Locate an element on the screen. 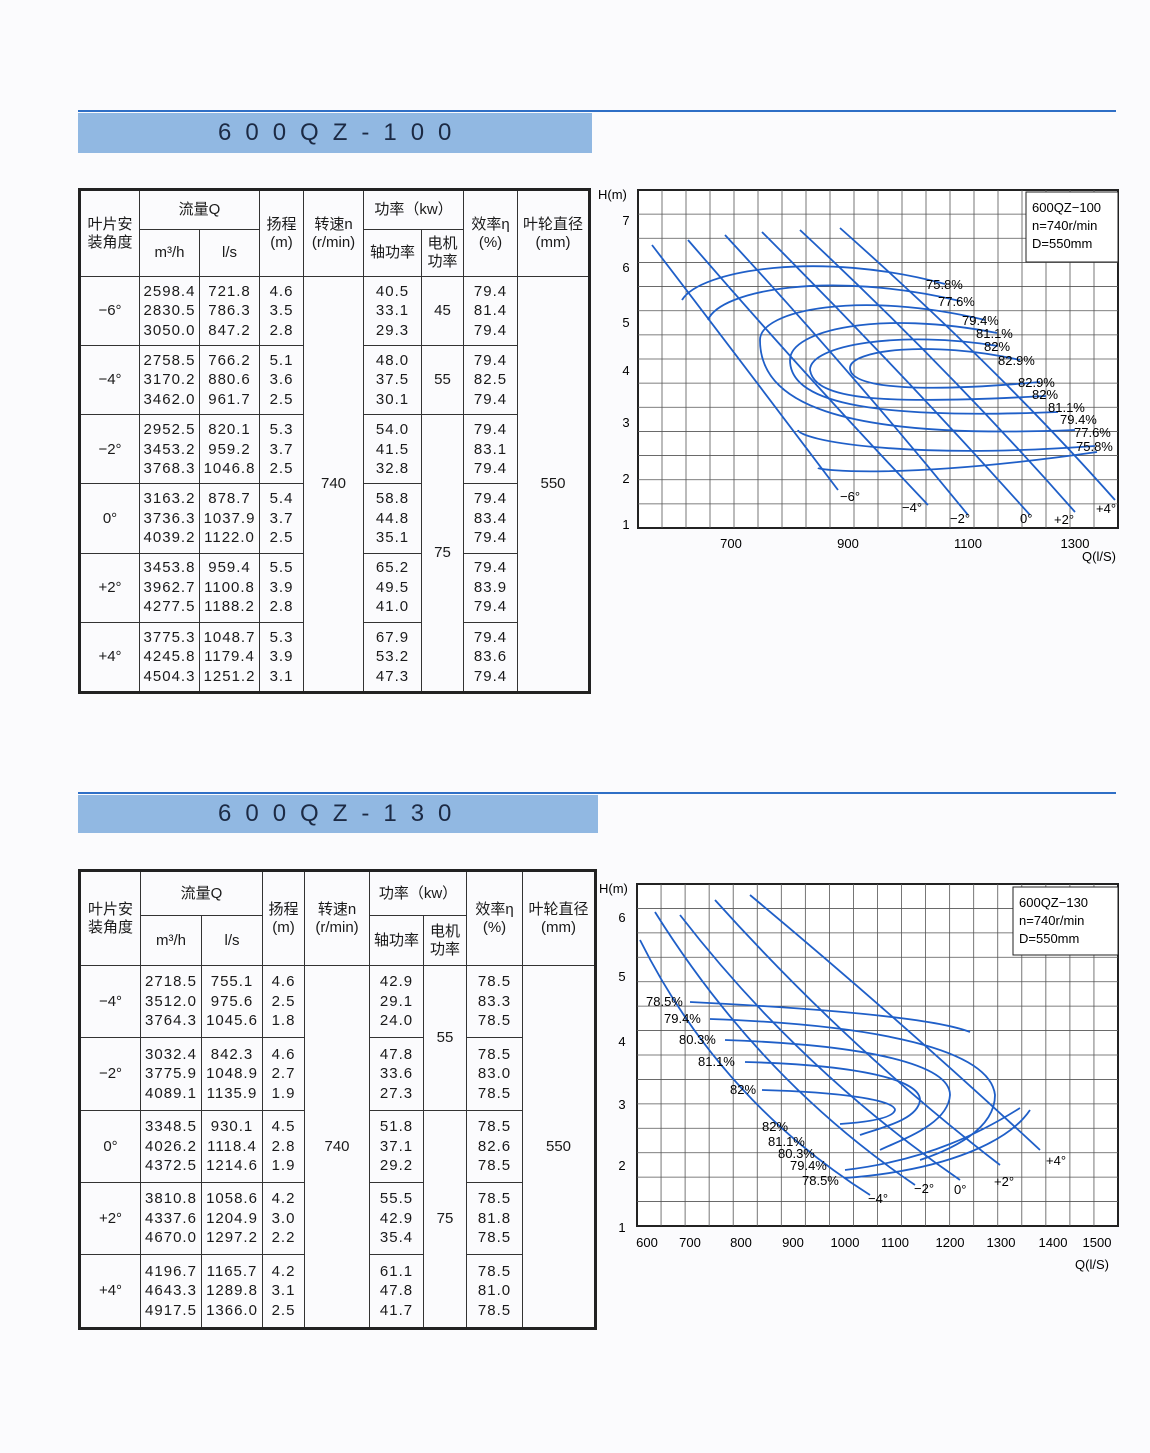  header-speed: 转速n (r/min) is located at coordinates (337, 918).